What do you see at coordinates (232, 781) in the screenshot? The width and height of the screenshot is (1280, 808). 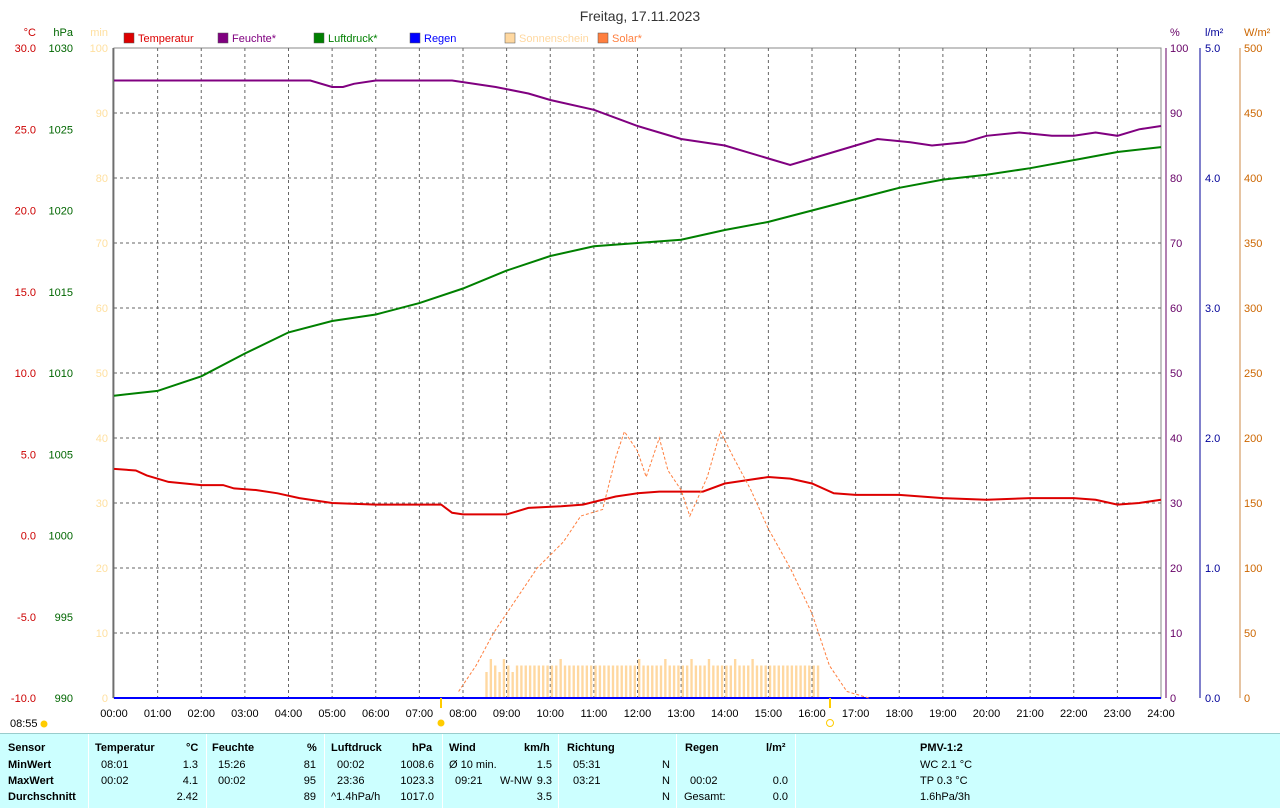 I see `max-hum-time: 00:02` at bounding box center [232, 781].